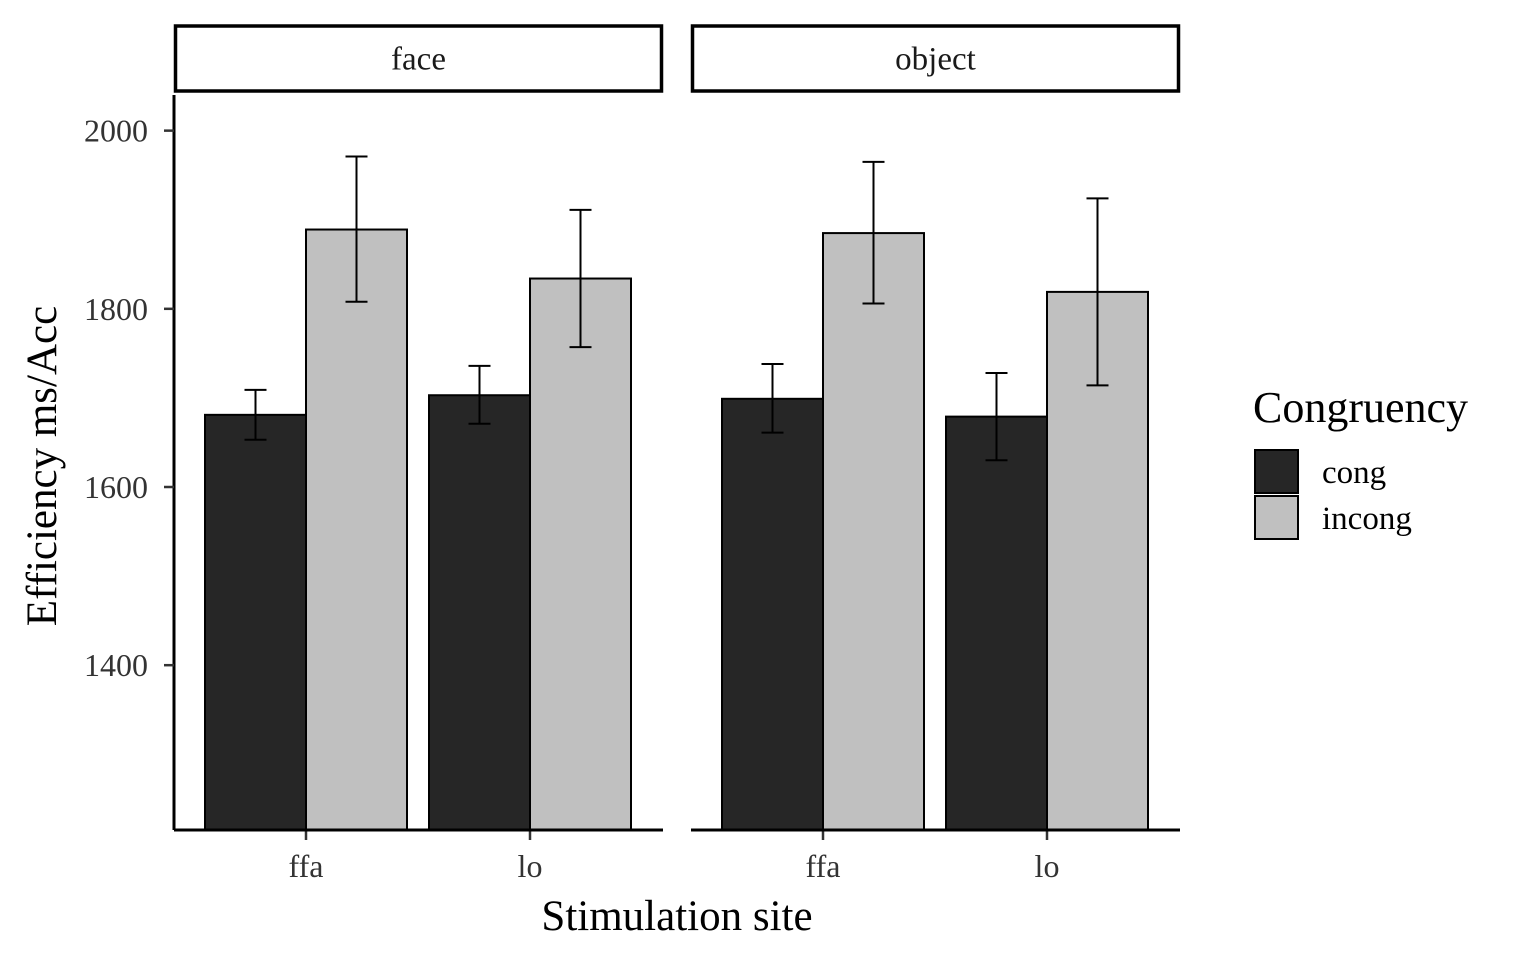 This screenshot has width=1536, height=960. What do you see at coordinates (130, 462) in the screenshot?
I see `y-axis: 1400 1600 1800 2000` at bounding box center [130, 462].